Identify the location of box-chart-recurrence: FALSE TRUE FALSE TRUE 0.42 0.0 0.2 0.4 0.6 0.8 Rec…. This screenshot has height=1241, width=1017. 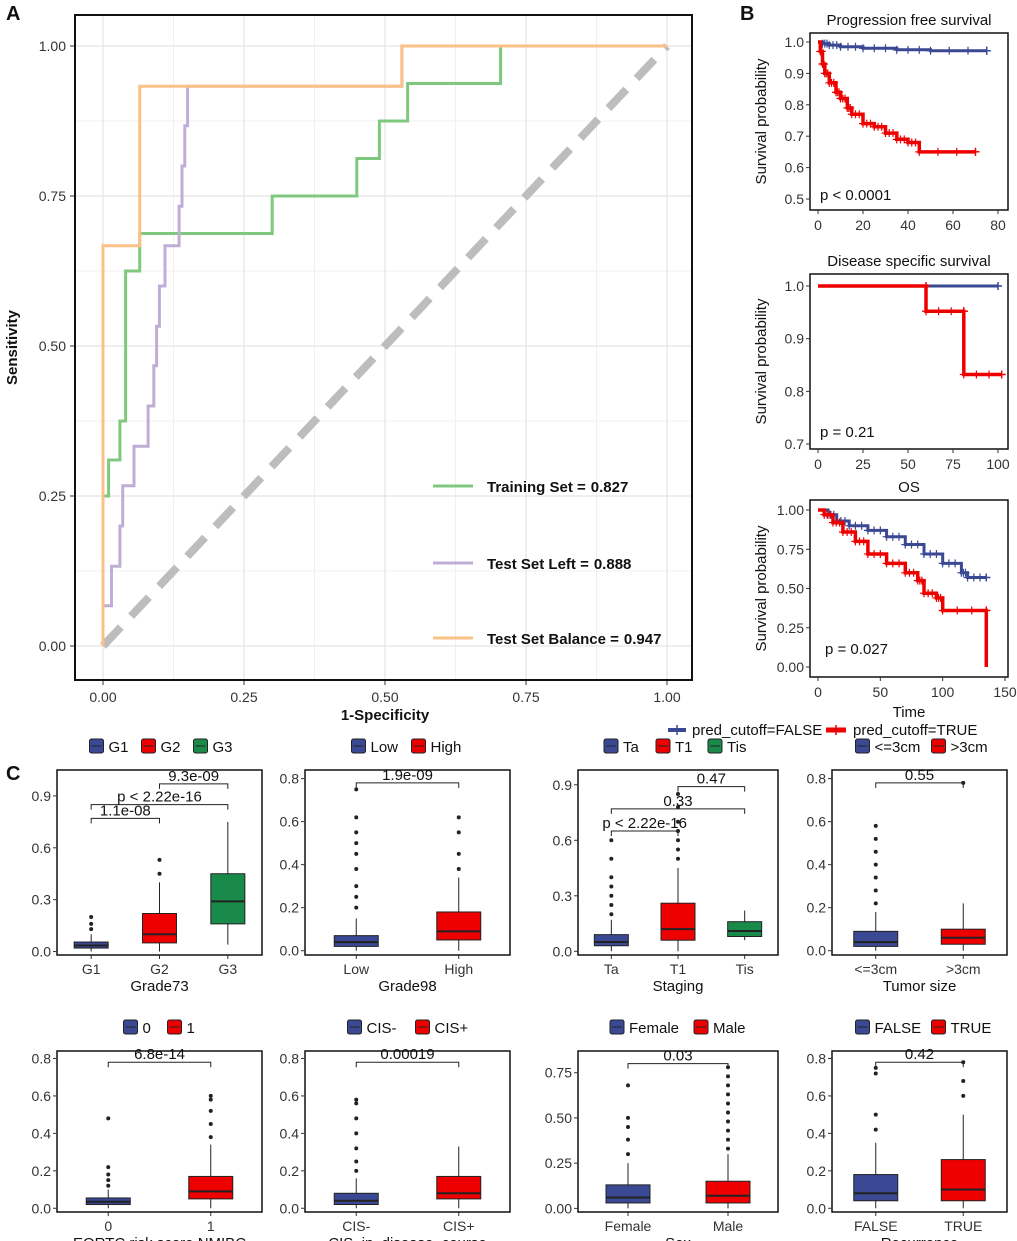
(907, 1130).